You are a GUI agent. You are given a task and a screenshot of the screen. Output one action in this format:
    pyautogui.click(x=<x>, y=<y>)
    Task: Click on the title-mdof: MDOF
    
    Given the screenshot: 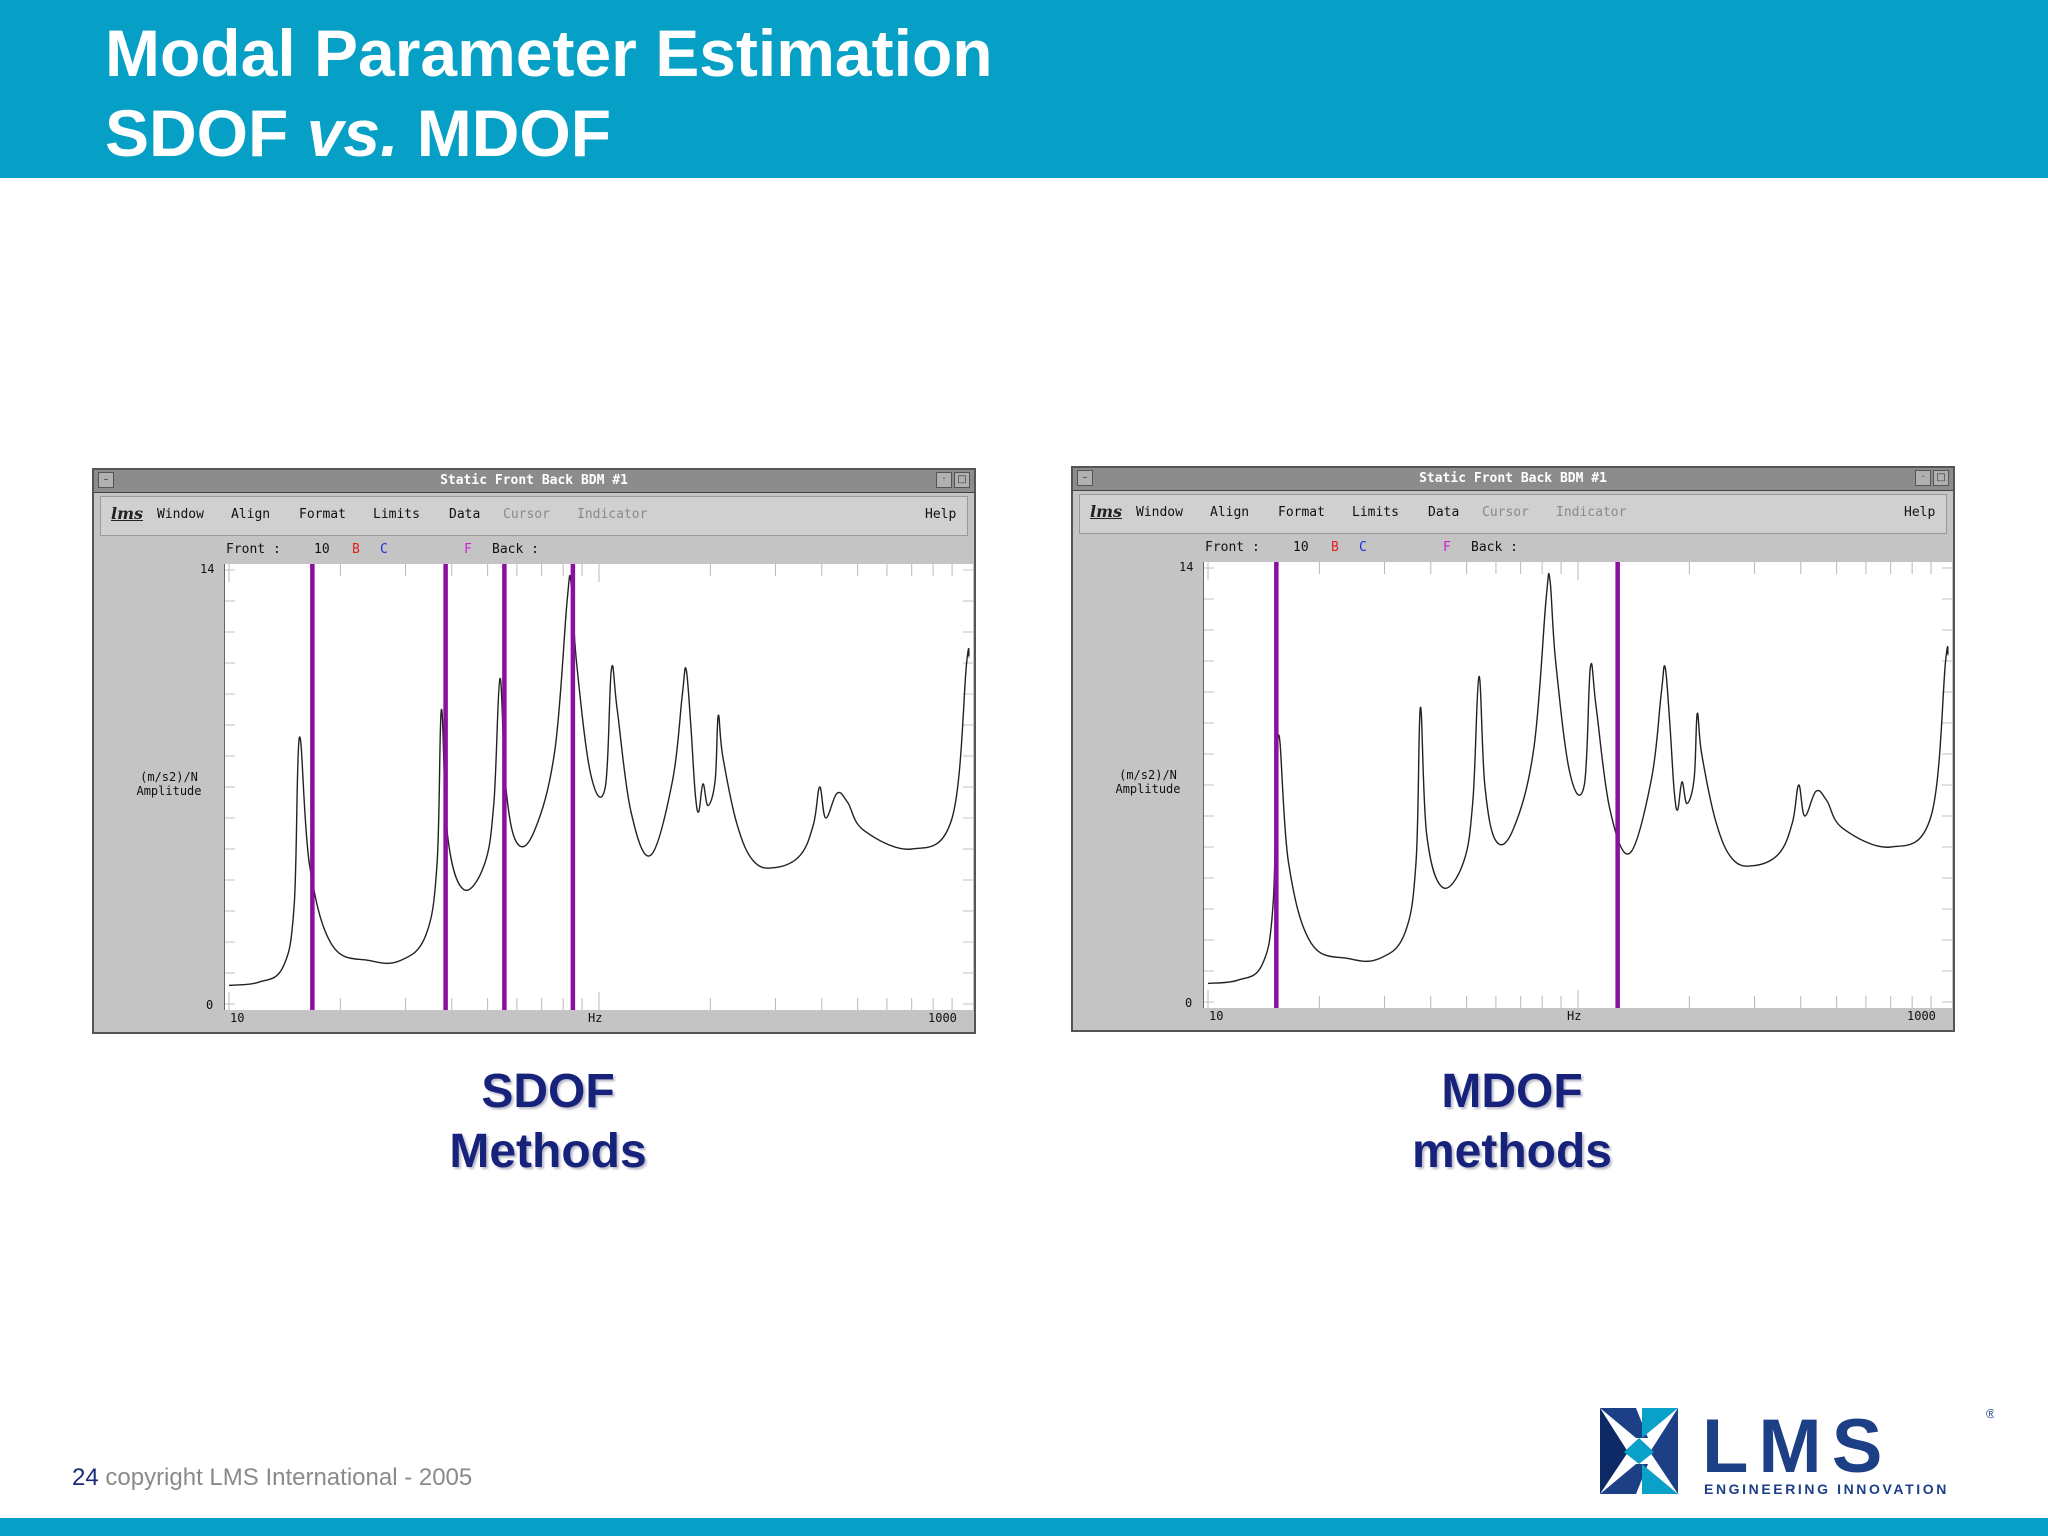 What is the action you would take?
    pyautogui.click(x=505, y=133)
    